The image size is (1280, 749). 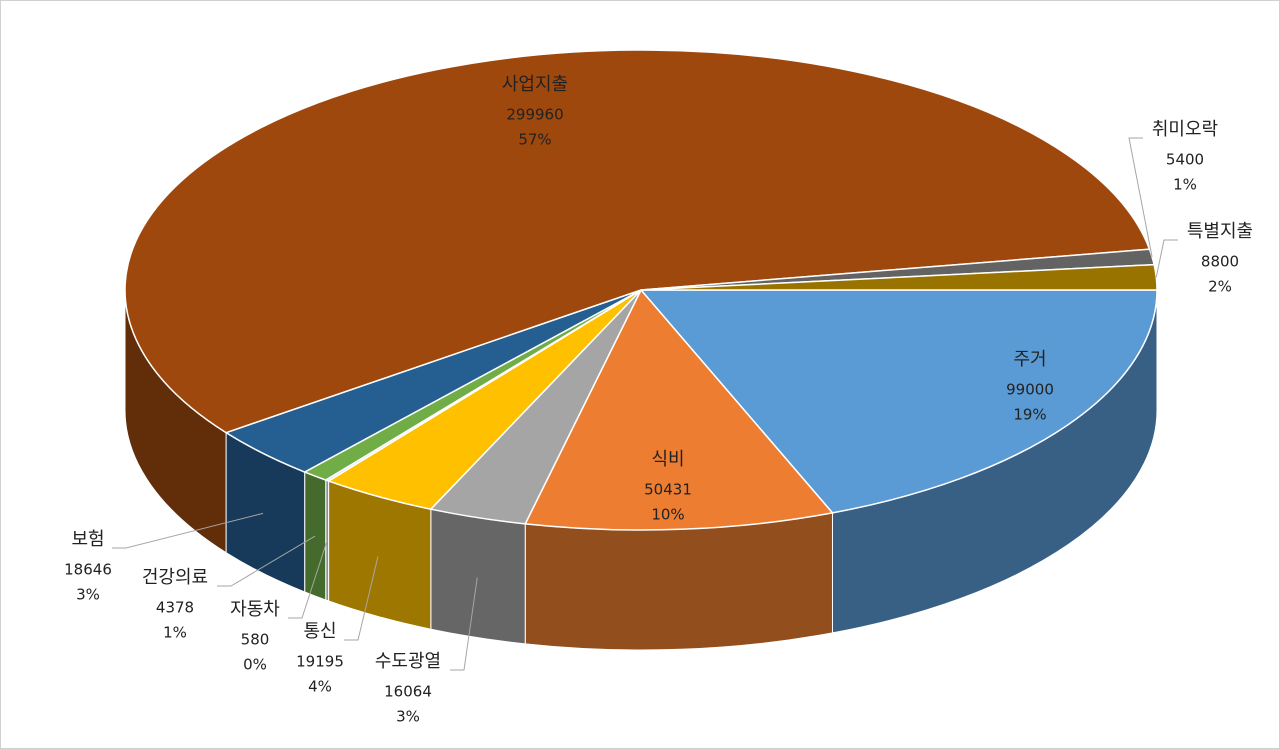 I want to click on value-label: 19195, so click(x=320, y=662).